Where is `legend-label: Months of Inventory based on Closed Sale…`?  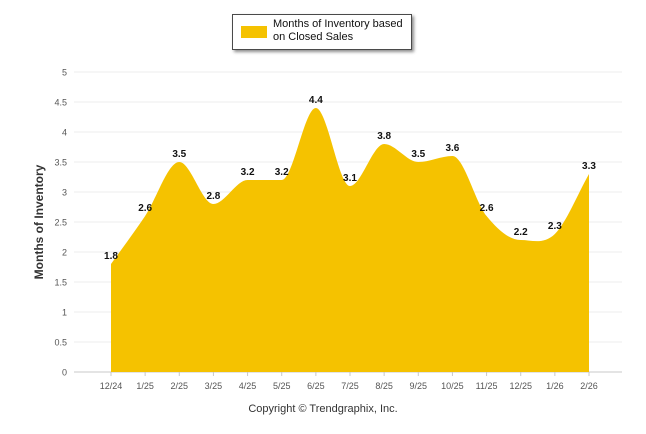
legend-label: Months of Inventory based on Closed Sale… is located at coordinates (338, 30).